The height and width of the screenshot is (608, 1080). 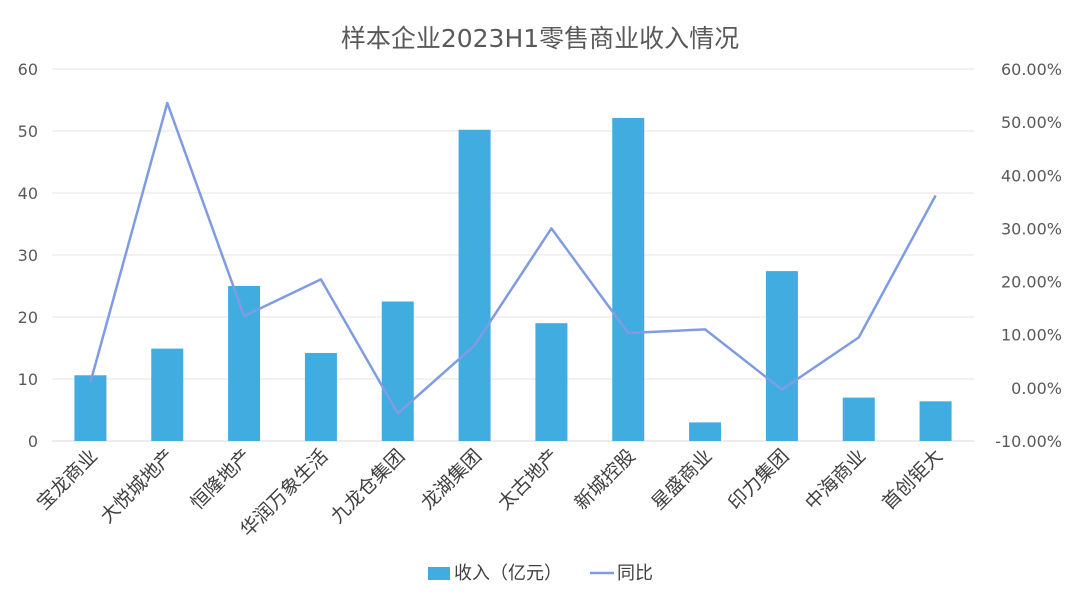 What do you see at coordinates (439, 573) in the screenshot?
I see `legend-swatch-bar` at bounding box center [439, 573].